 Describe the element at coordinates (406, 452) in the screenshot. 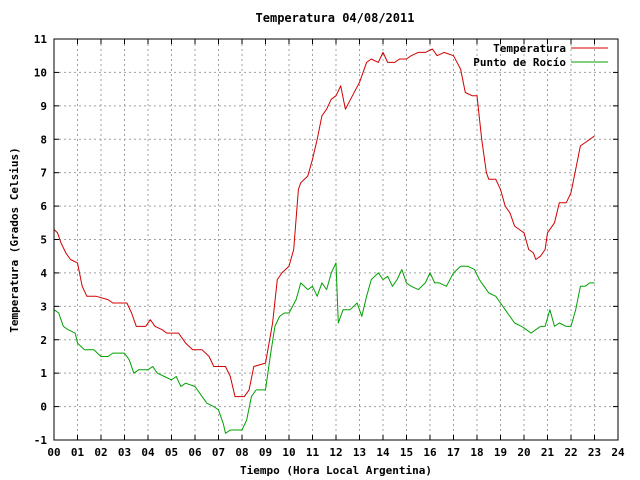

I see `x-tick-label: 15` at that location.